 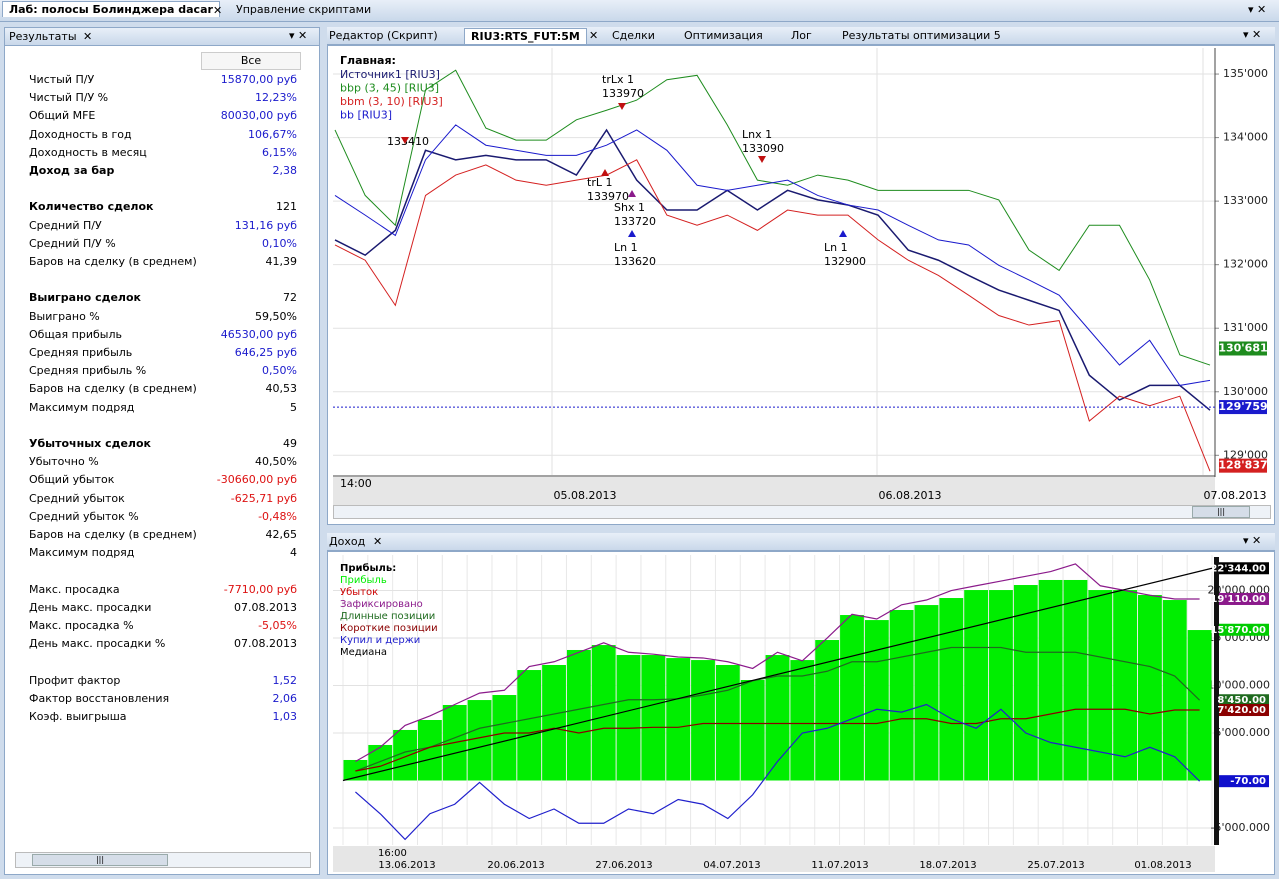 What do you see at coordinates (263, 498) in the screenshot?
I see `result-value: -625,71 руб` at bounding box center [263, 498].